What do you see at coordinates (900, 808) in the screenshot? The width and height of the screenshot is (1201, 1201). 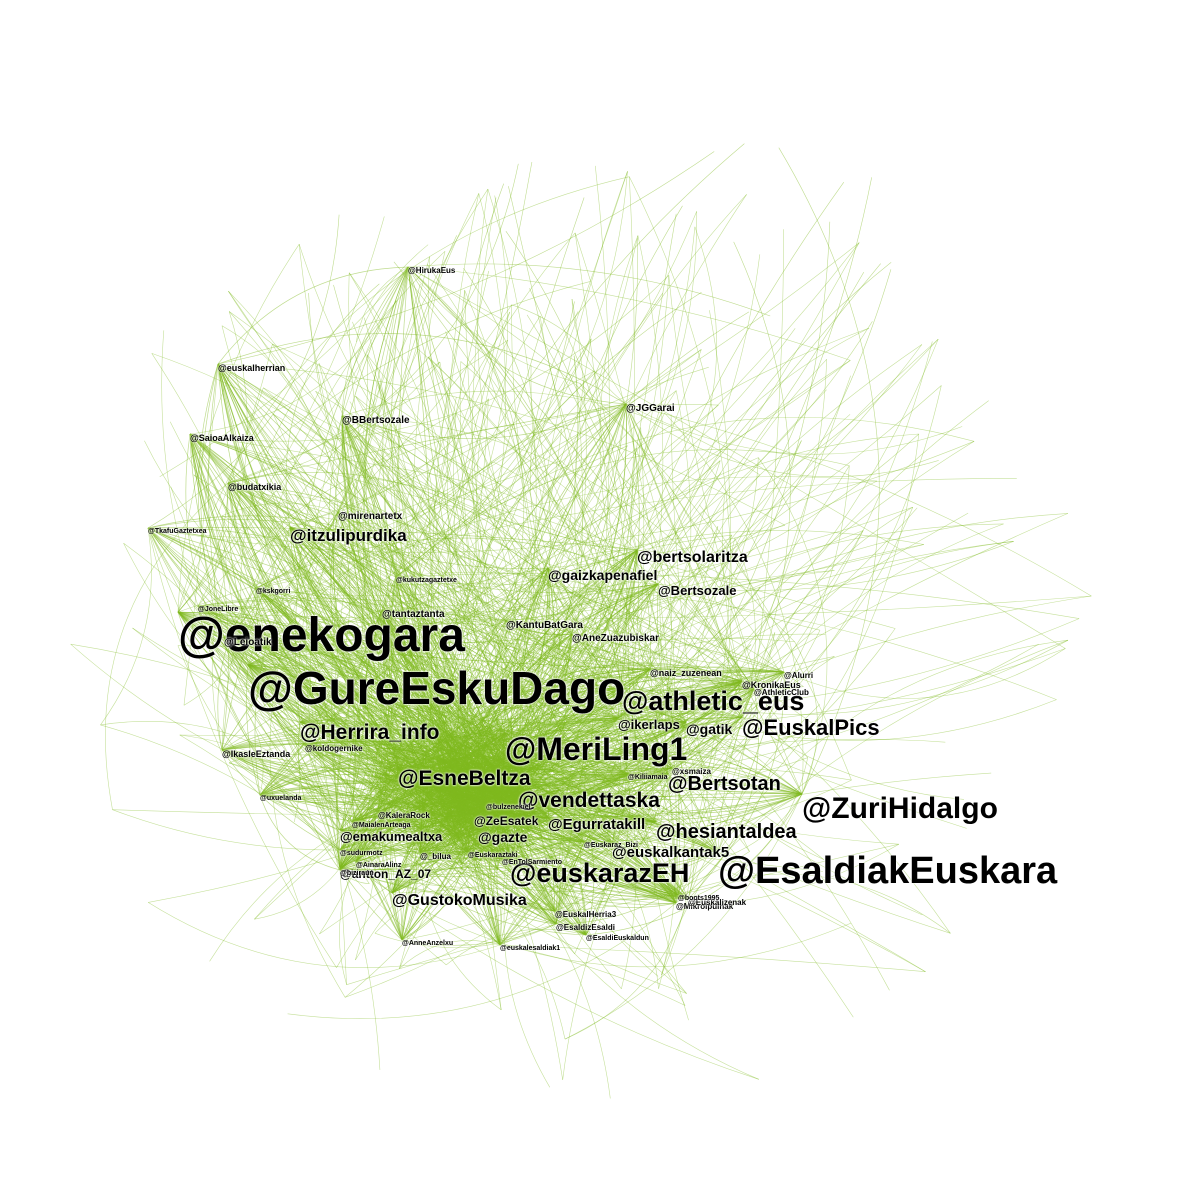 I see `node-label-zurihidalgo: @ZuriHidalgo` at bounding box center [900, 808].